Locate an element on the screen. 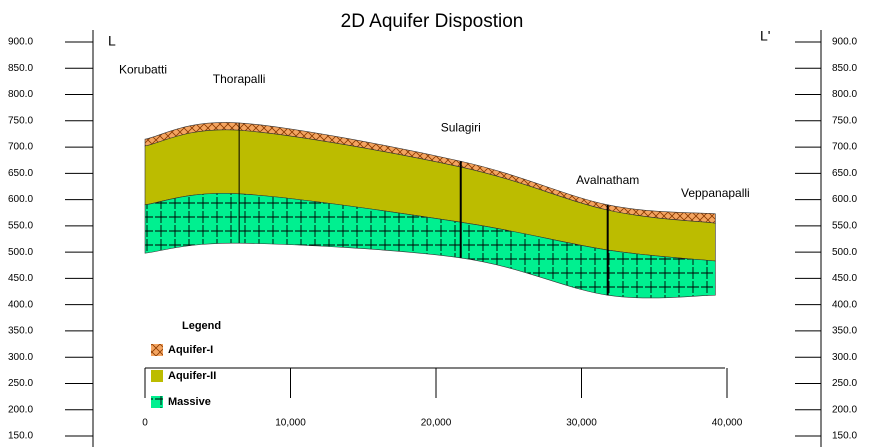 The width and height of the screenshot is (872, 447). y-tick-label: 900.0 is located at coordinates (20, 42).